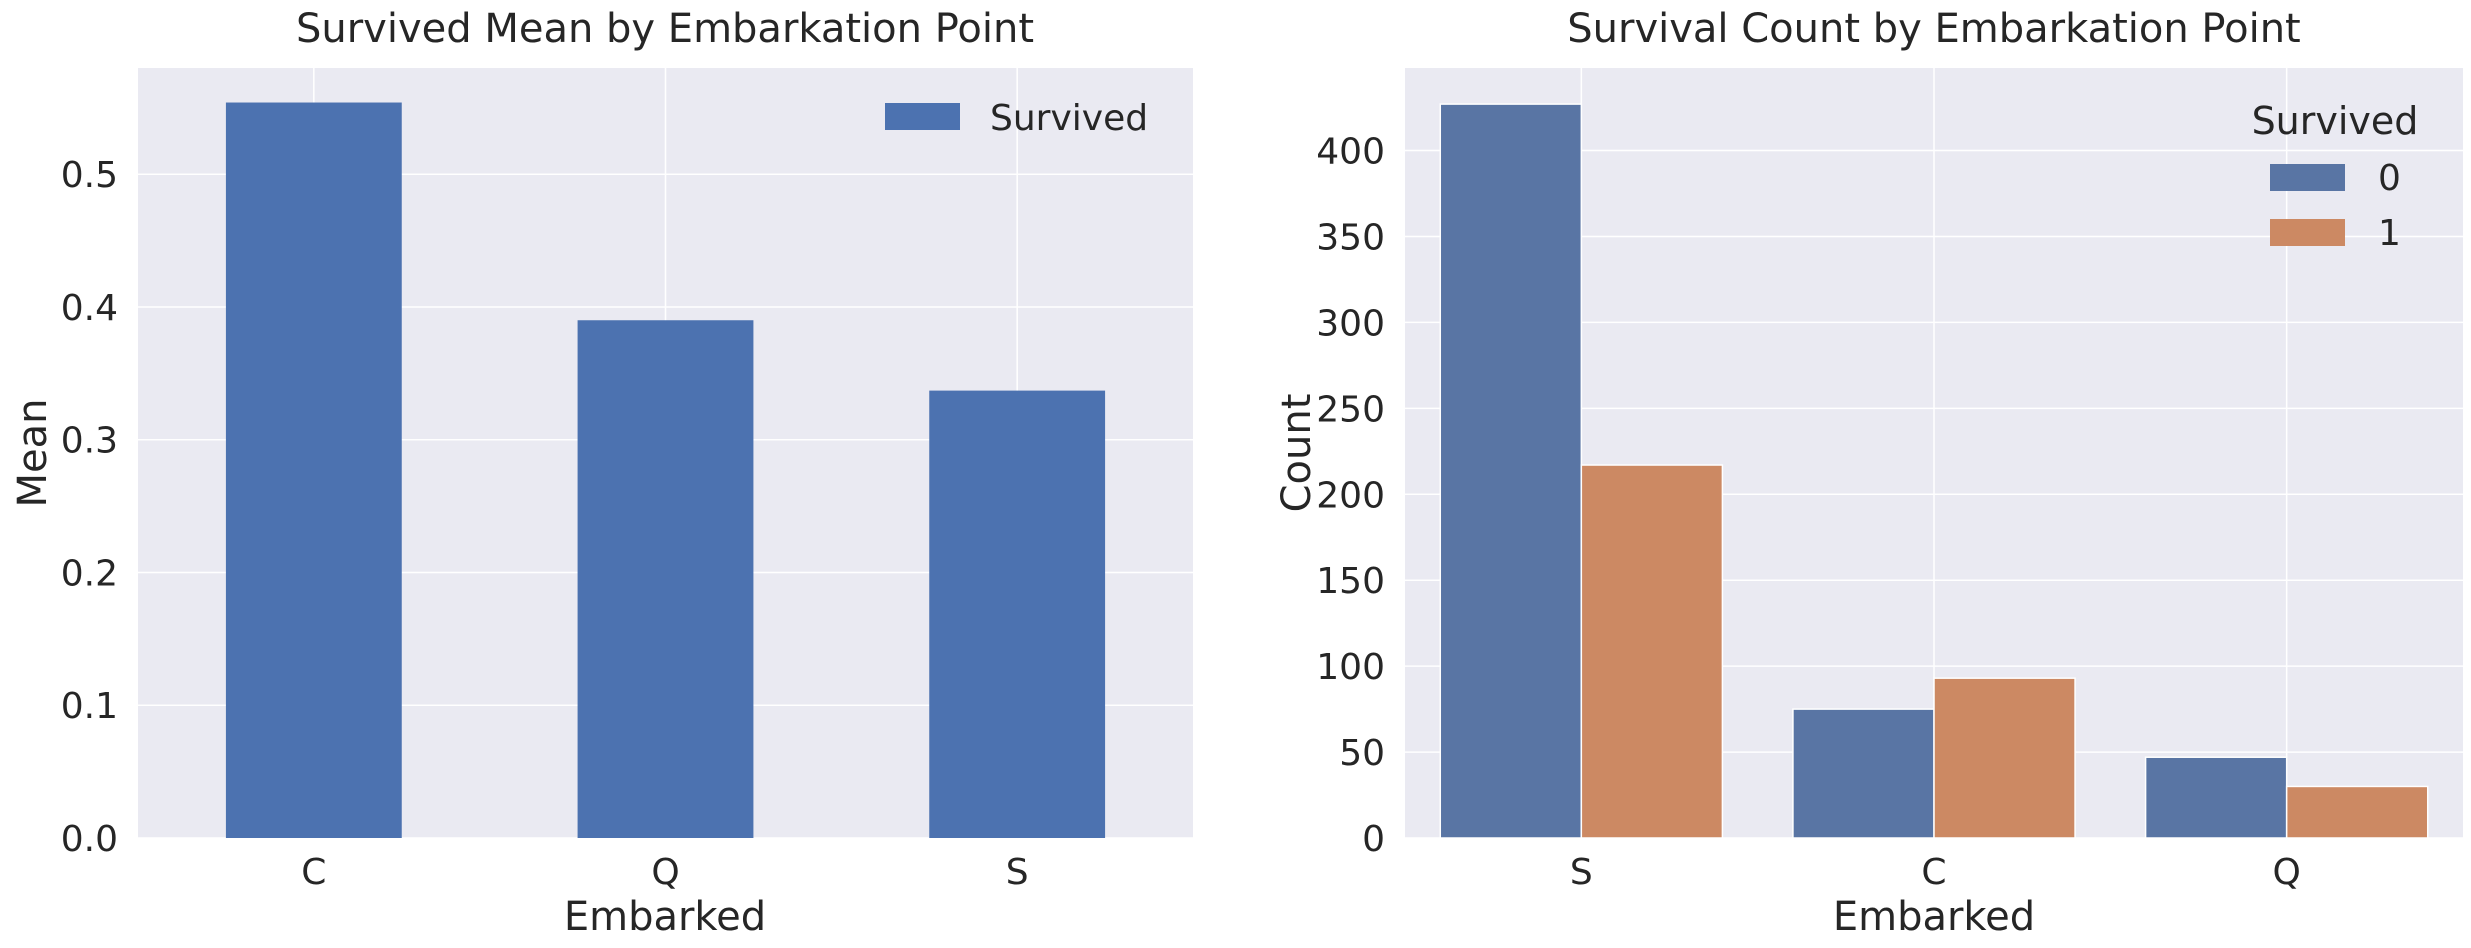 The height and width of the screenshot is (948, 2471). I want to click on count-chart-legend-title: Survived, so click(2335, 121).